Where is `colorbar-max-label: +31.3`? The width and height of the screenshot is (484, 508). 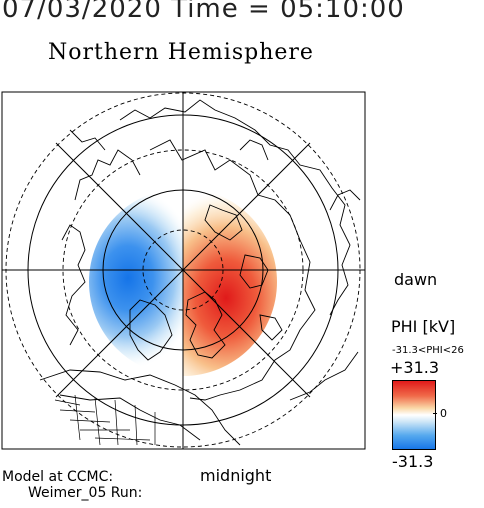
colorbar-max-label: +31.3 is located at coordinates (415, 367).